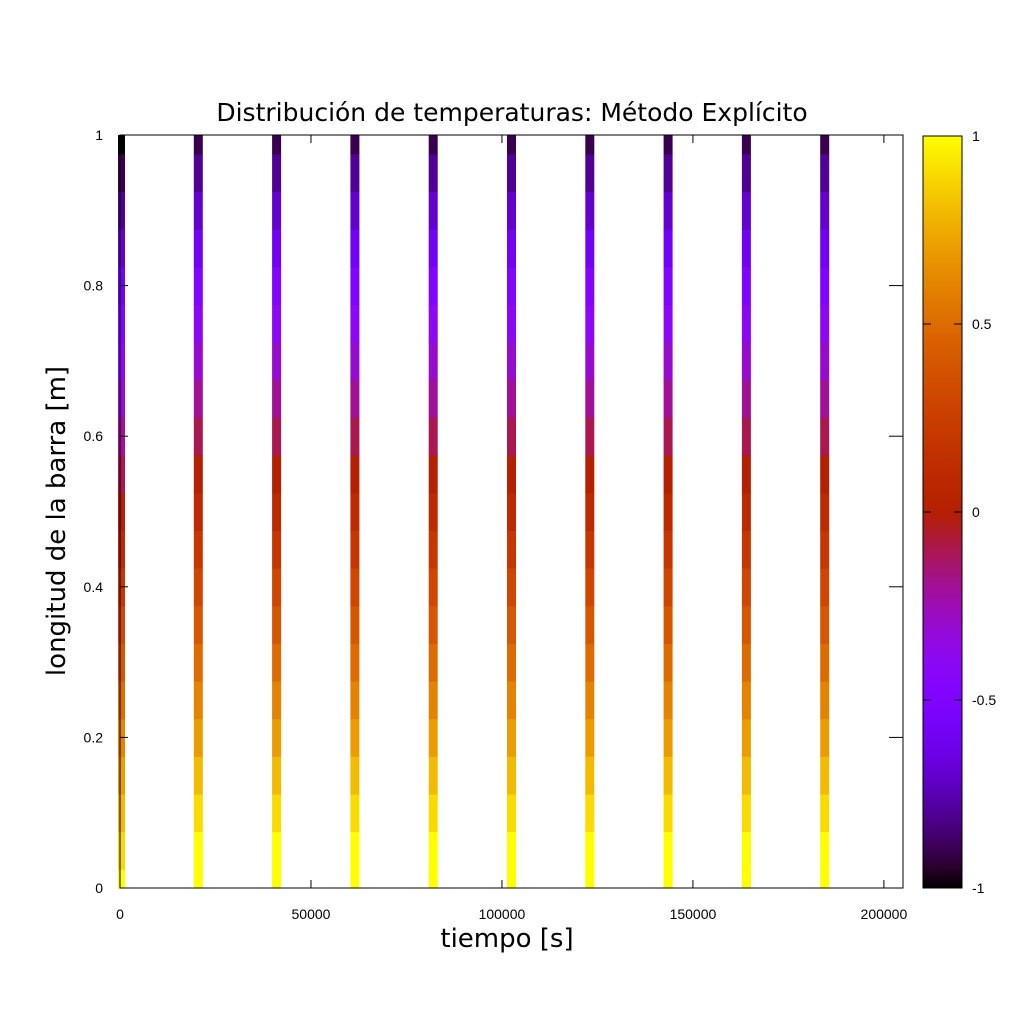  What do you see at coordinates (884, 914) in the screenshot?
I see `x-tick-label: 200000` at bounding box center [884, 914].